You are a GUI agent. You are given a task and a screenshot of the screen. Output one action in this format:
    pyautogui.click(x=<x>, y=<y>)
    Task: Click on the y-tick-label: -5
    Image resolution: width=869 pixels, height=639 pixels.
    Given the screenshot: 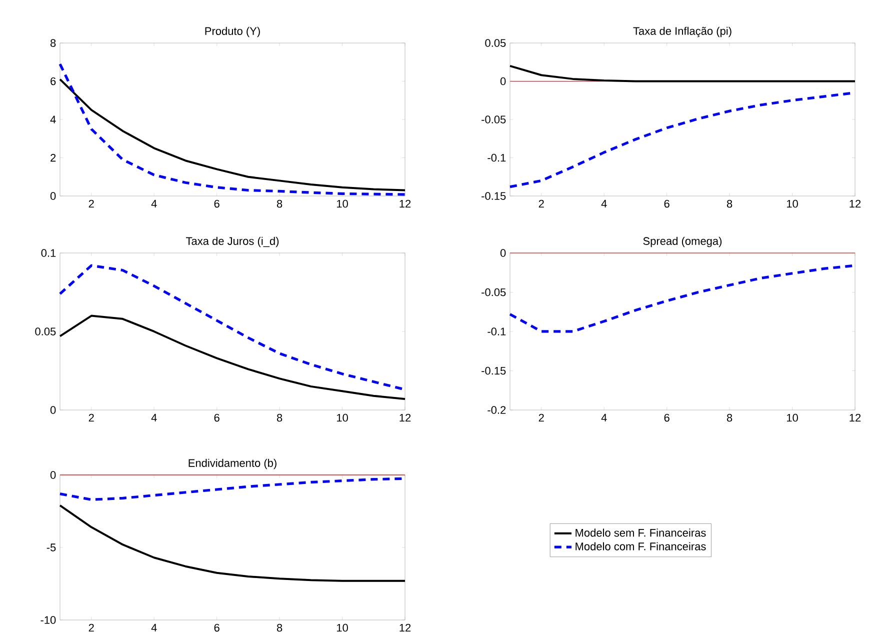 What is the action you would take?
    pyautogui.click(x=51, y=548)
    